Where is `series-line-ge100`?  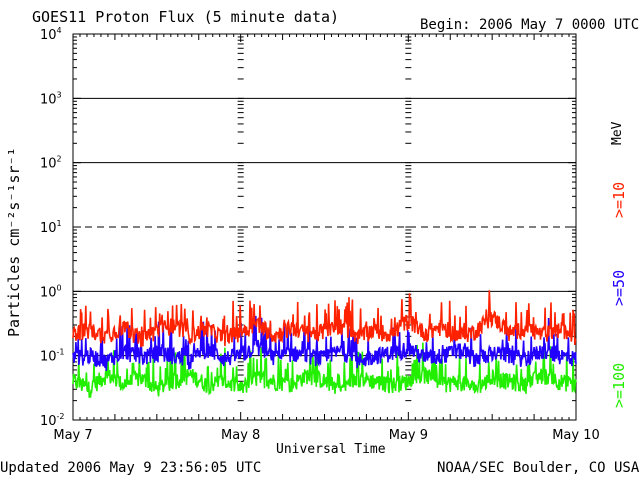
series-line-ge100 is located at coordinates (324, 370).